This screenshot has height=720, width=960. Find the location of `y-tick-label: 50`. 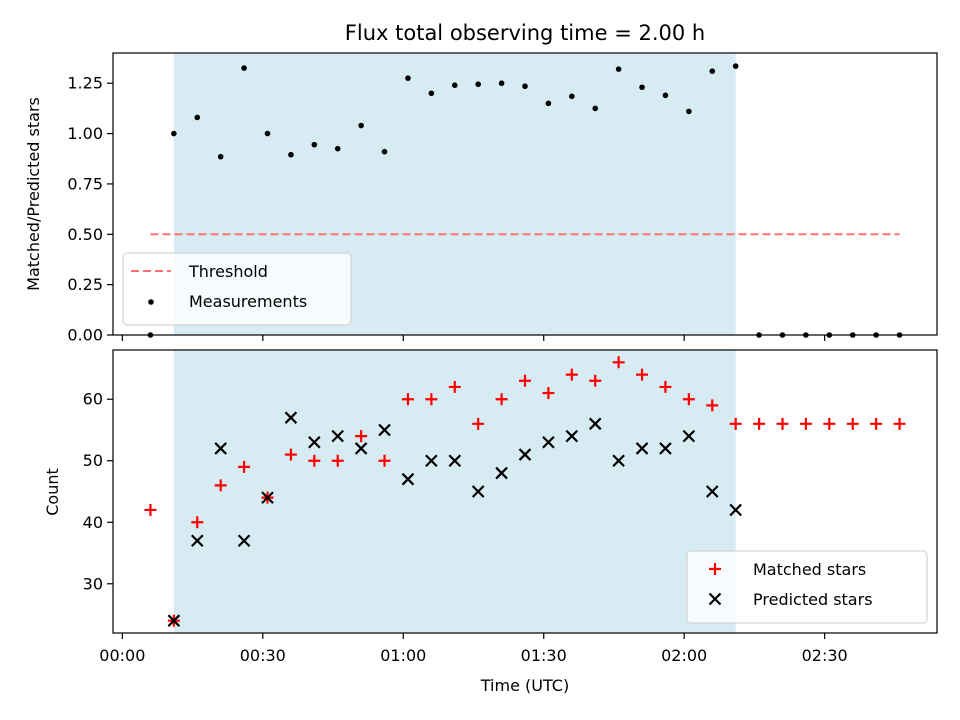

y-tick-label: 50 is located at coordinates (93, 460).